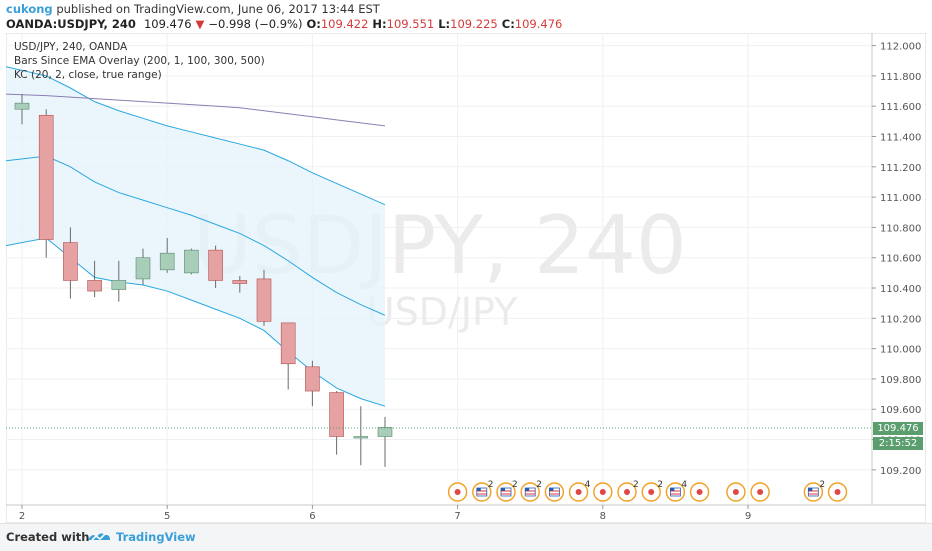 The image size is (932, 551). Describe the element at coordinates (200, 24) in the screenshot. I see `down-triangle-icon: ▼` at that location.